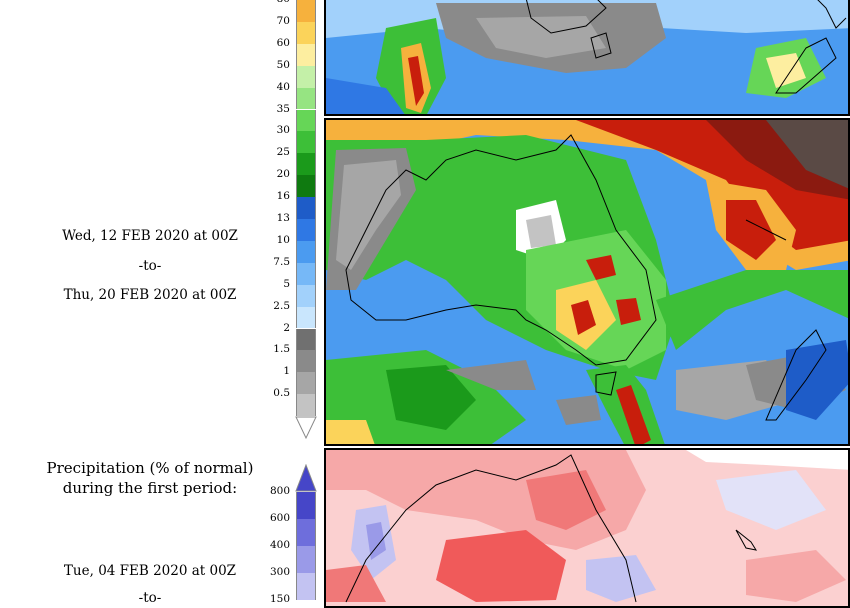 The width and height of the screenshot is (850, 608). I want to click on precip-colorbar-tick-label: 50, so click(283, 64).